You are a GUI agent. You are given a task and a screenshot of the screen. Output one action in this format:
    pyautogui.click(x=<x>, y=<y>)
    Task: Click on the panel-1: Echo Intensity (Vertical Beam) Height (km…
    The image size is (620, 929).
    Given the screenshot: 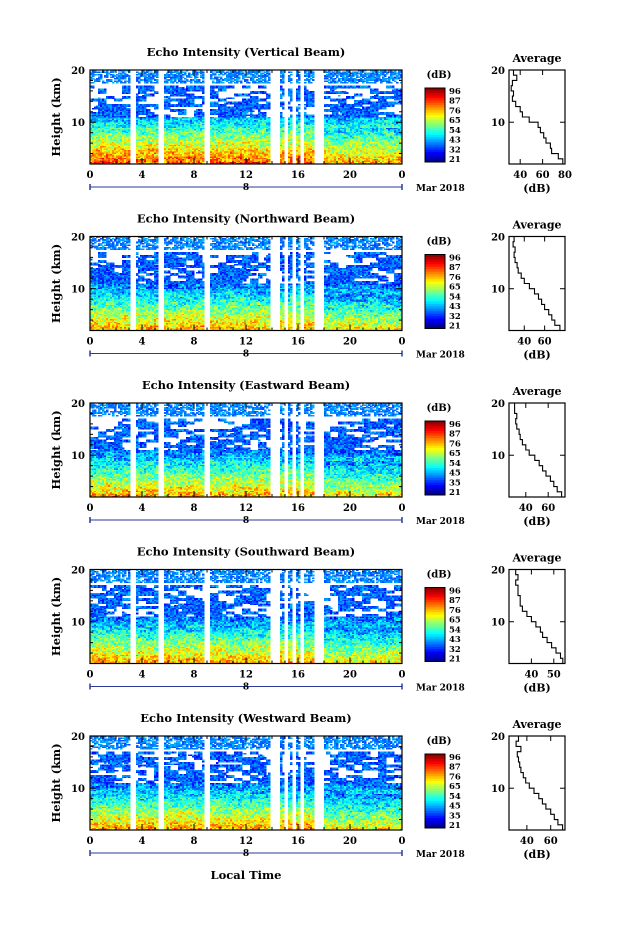 What is the action you would take?
    pyautogui.click(x=310, y=120)
    